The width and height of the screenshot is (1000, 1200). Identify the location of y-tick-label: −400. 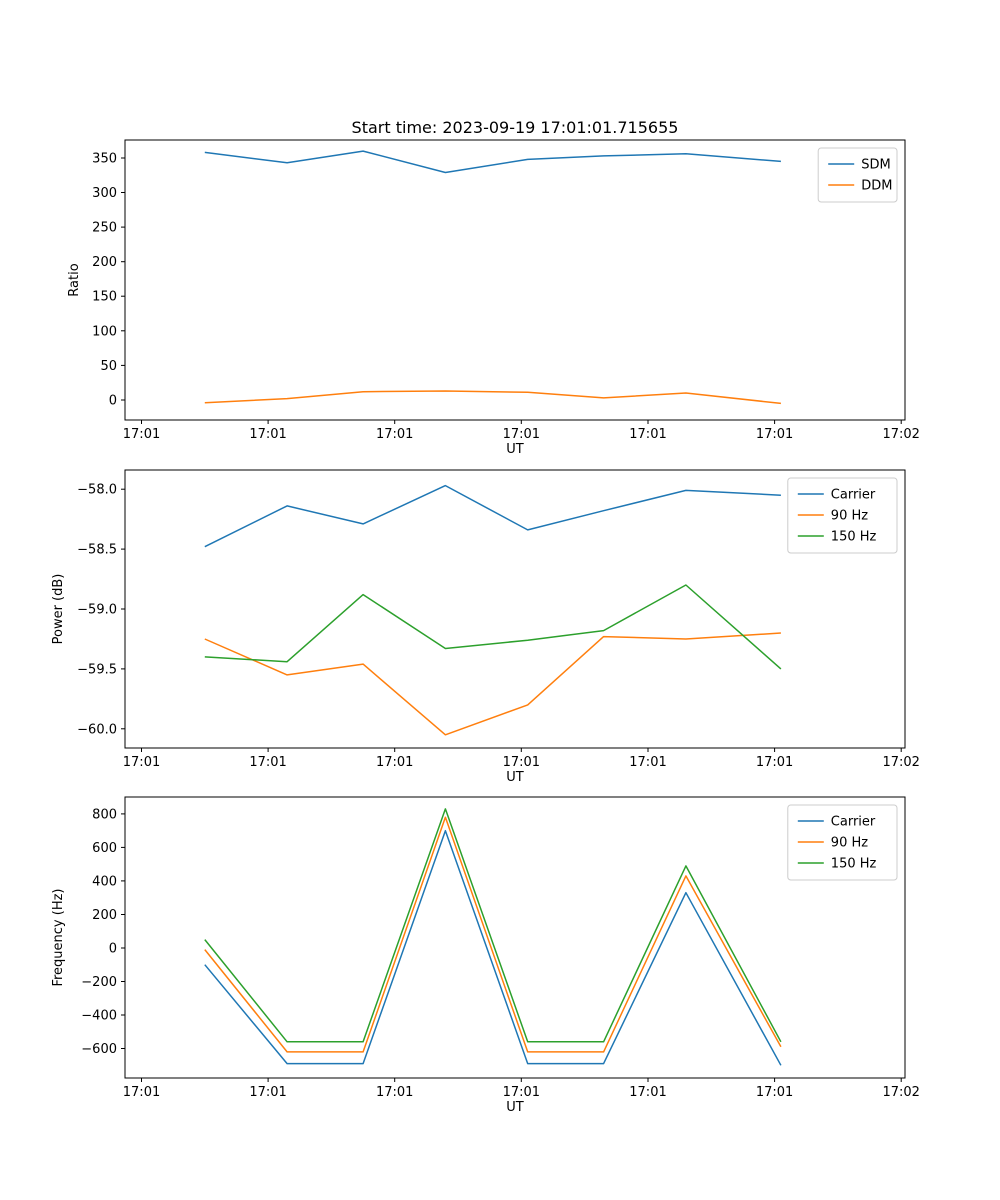
(99, 1016).